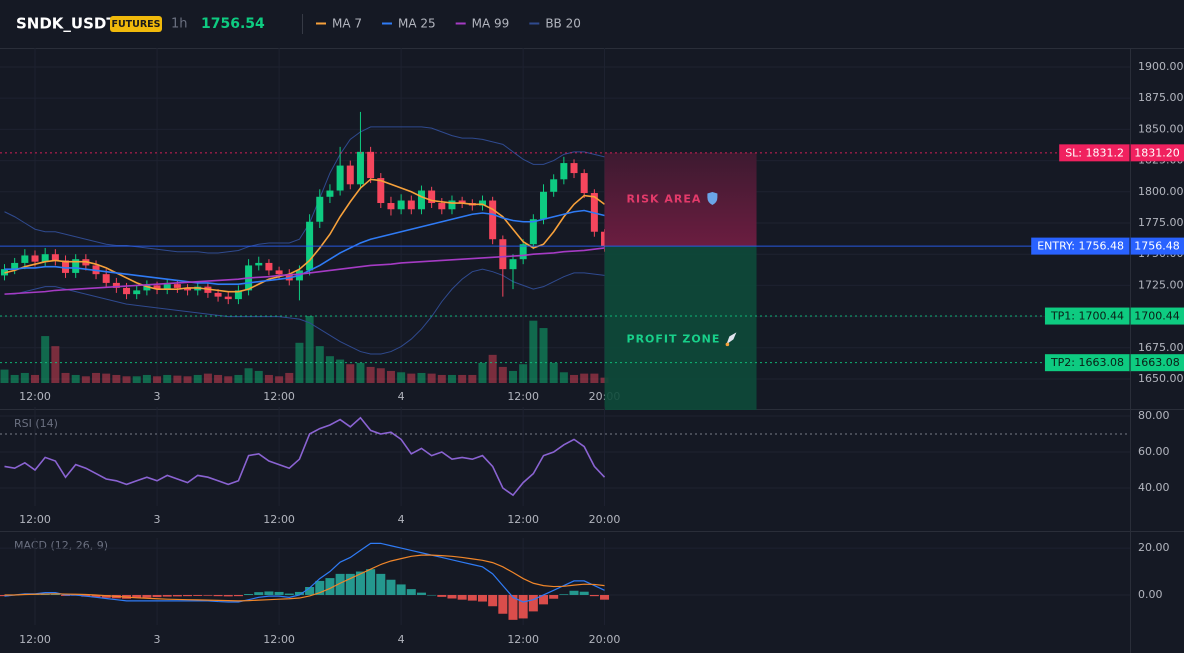 The width and height of the screenshot is (1184, 653). What do you see at coordinates (1161, 378) in the screenshot?
I see `y-tick-label: 1650.00` at bounding box center [1161, 378].